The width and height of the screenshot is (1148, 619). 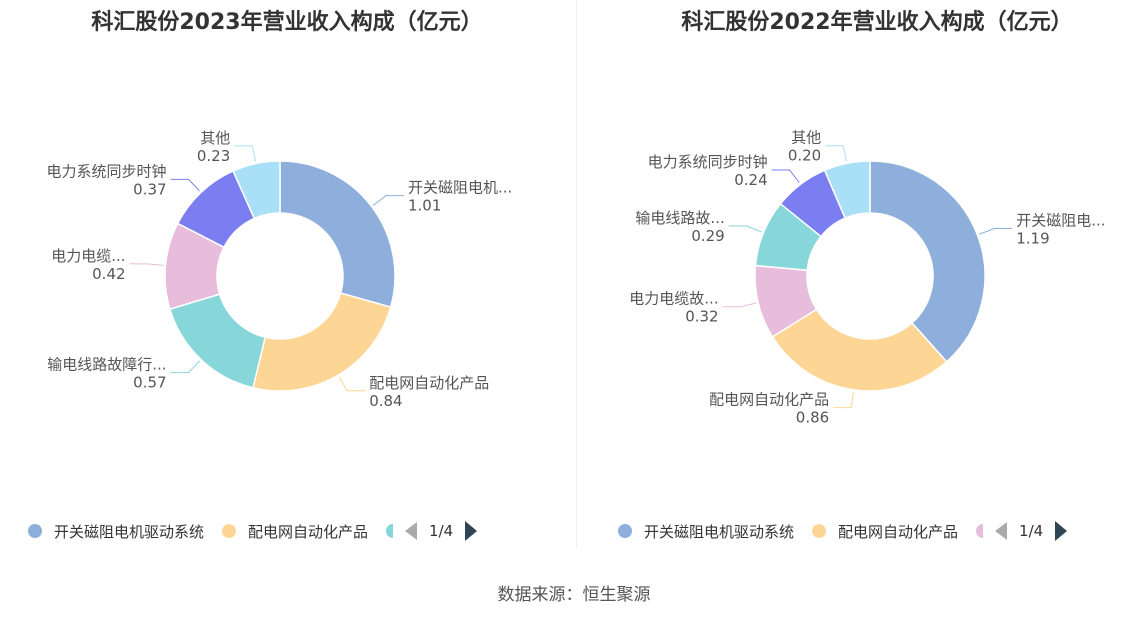 I want to click on divider, so click(x=576, y=274).